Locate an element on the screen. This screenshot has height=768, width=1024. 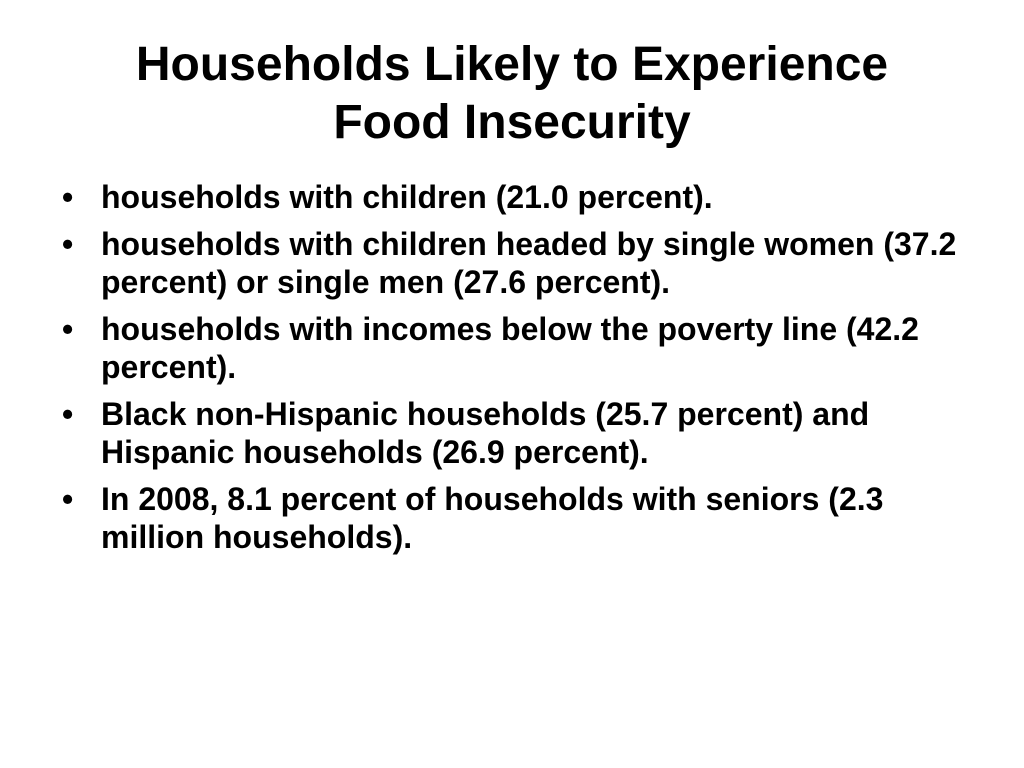
bullet-text: households with children (21.0 percent). is located at coordinates (407, 197).